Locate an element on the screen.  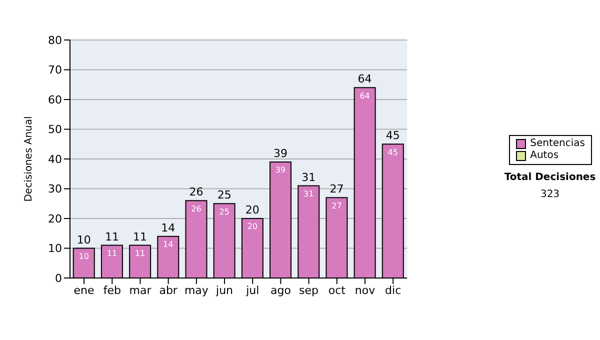
data-label: 25 is located at coordinates (224, 211).